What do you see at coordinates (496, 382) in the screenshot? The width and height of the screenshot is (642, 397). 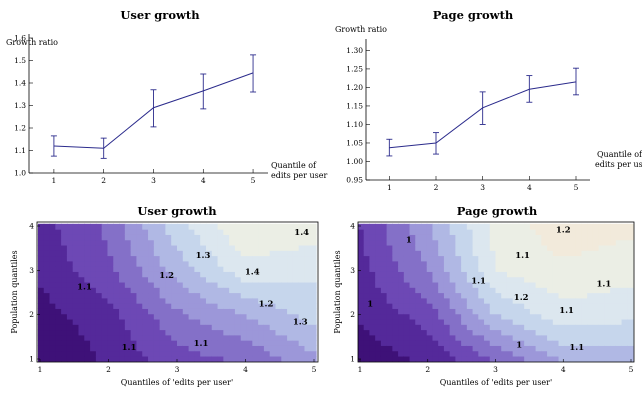 I see `x-axis-label: Quantiles of 'edits per user'` at bounding box center [496, 382].